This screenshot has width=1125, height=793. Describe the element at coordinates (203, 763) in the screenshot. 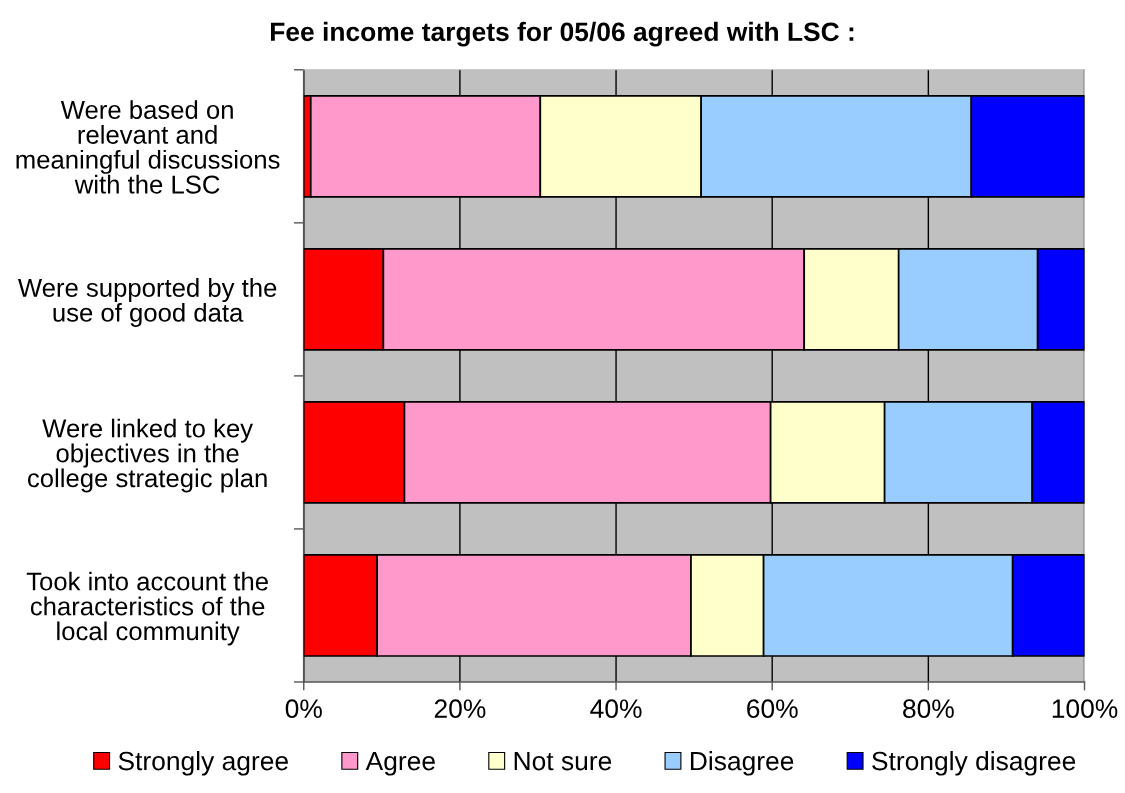

I see `legend-label: Strongly agree` at that location.